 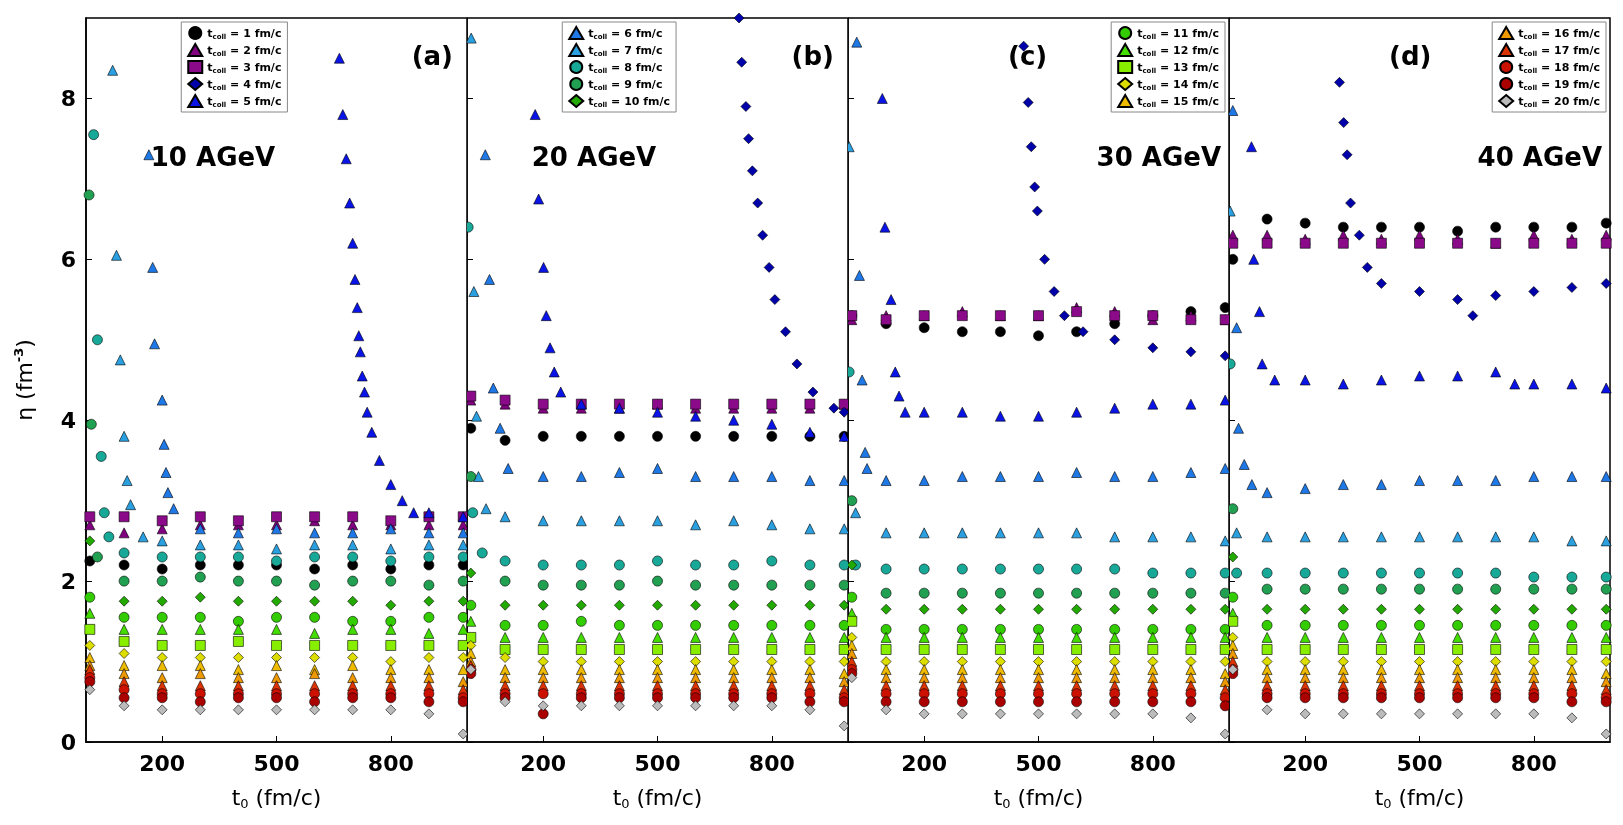 What do you see at coordinates (432, 56) in the screenshot?
I see `annotation: (a)` at bounding box center [432, 56].